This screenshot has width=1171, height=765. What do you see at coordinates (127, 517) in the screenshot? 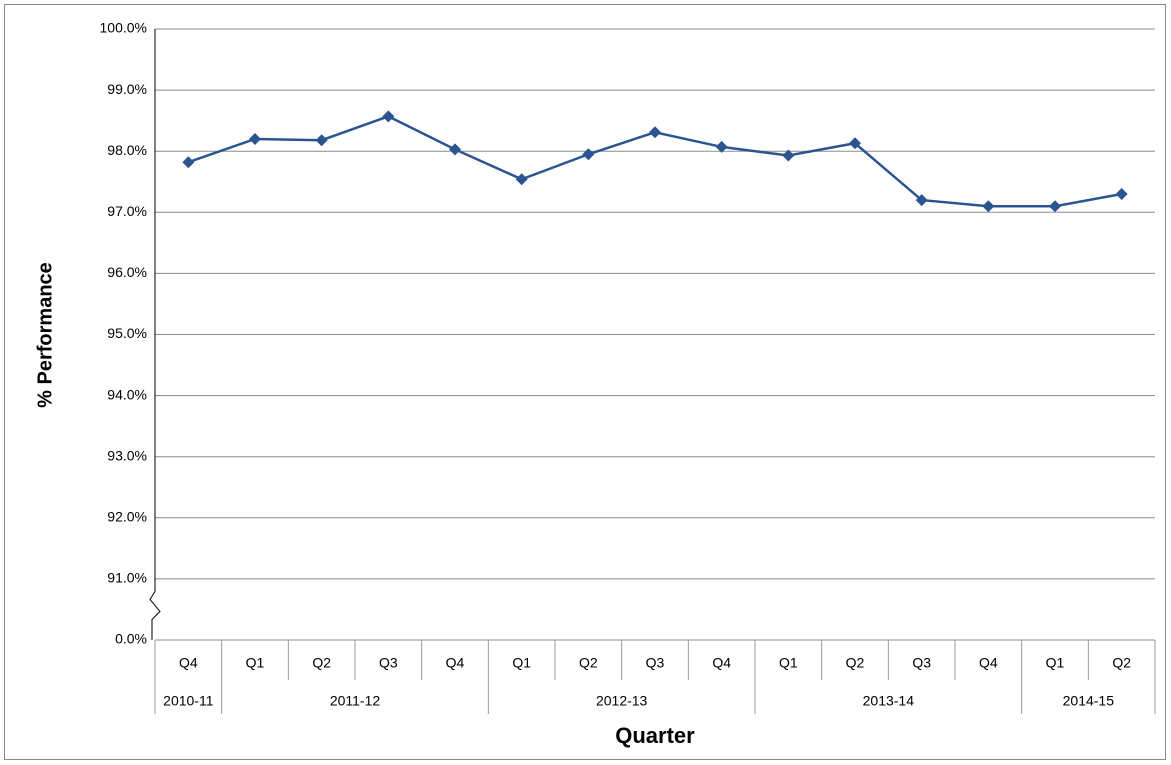
I see `y-tick-label: 92.0%` at bounding box center [127, 517].